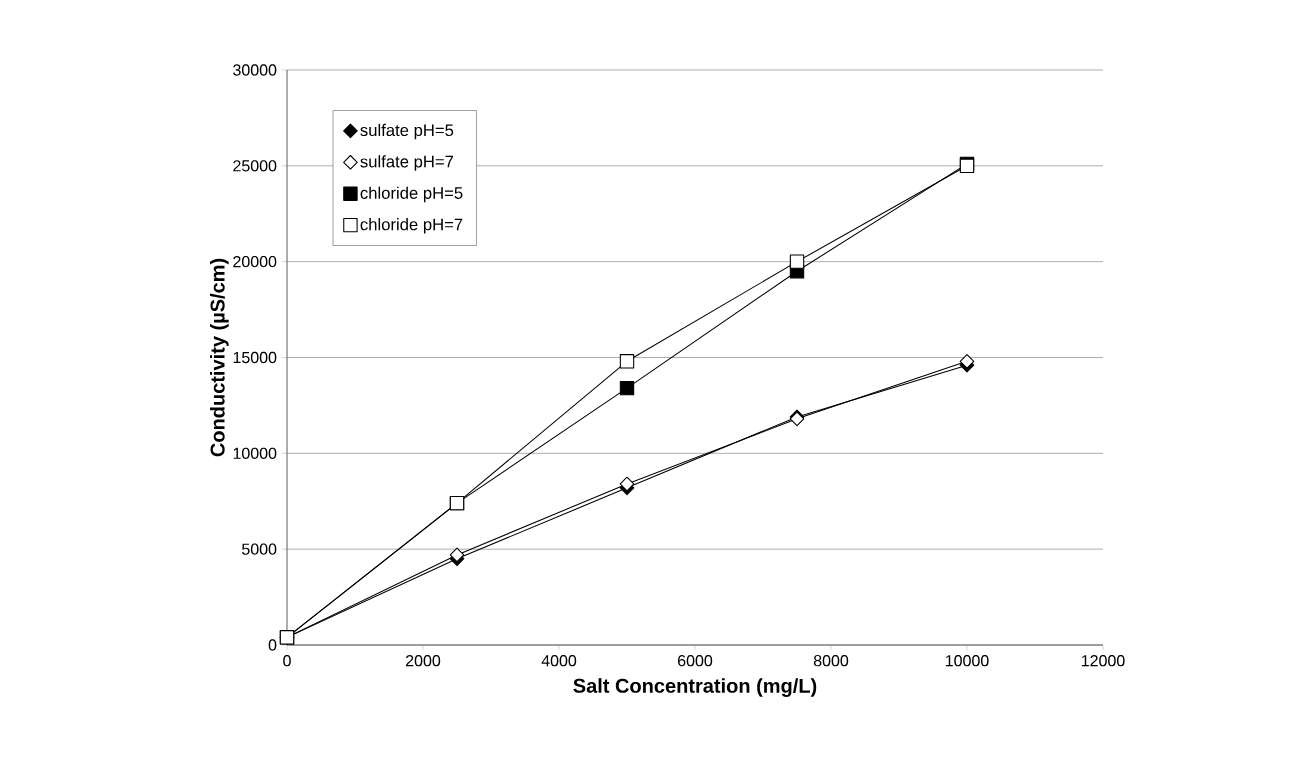 The height and width of the screenshot is (780, 1305). What do you see at coordinates (831, 661) in the screenshot?
I see `x-tick-label: 8000` at bounding box center [831, 661].